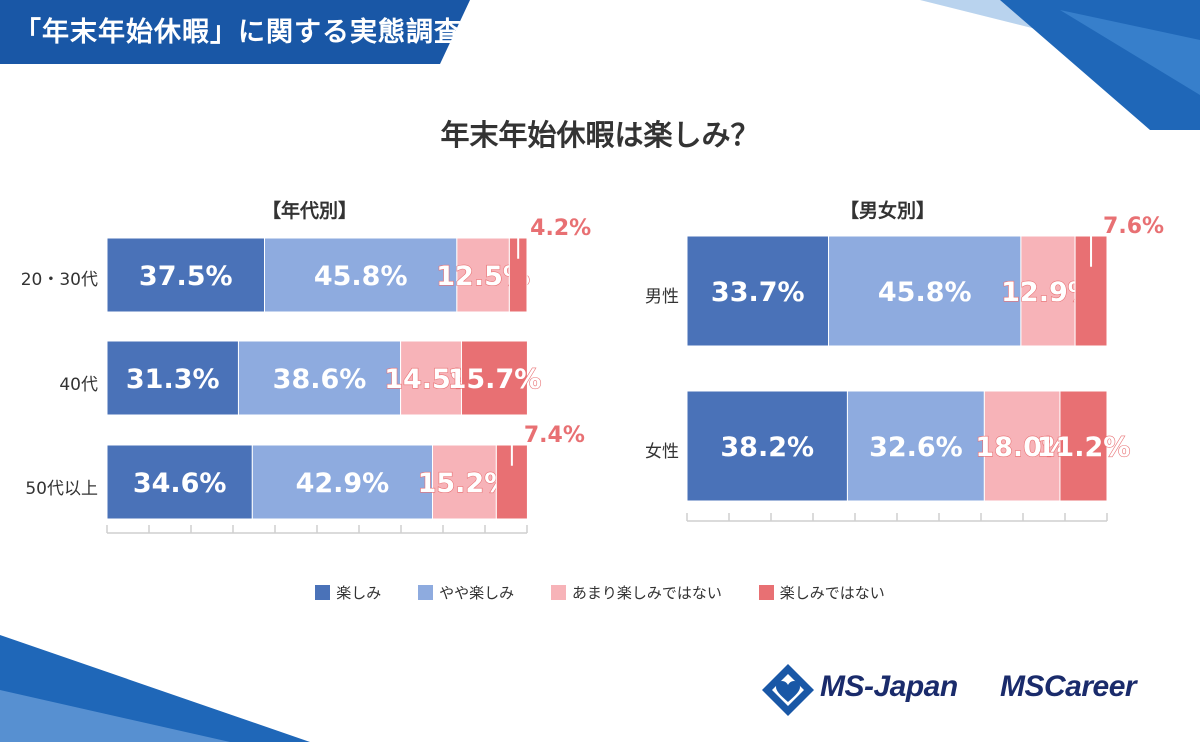 The image size is (1200, 742). I want to click on diamond-heart-logo-icon, so click(788, 690).